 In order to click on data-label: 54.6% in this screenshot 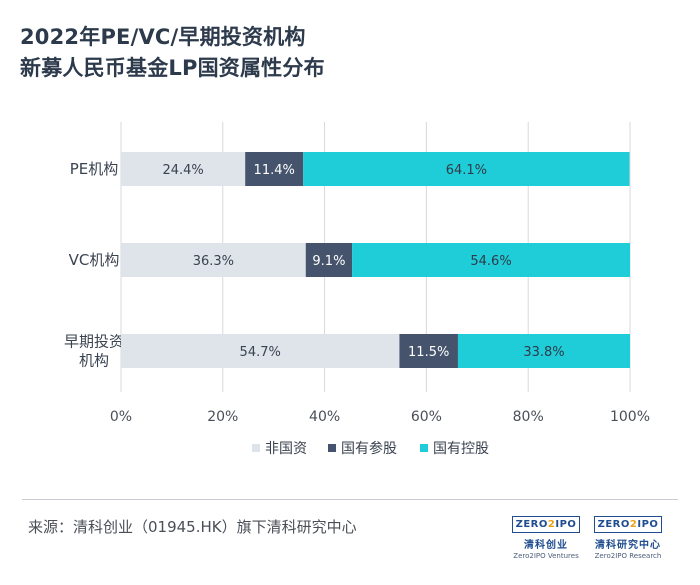, I will do `click(490, 261)`.